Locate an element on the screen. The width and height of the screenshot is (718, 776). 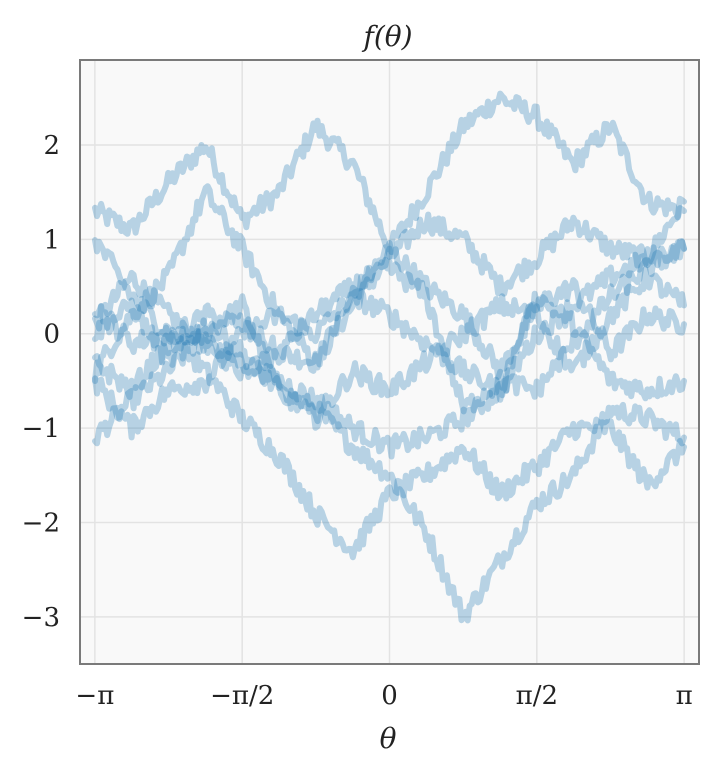
y-tick-label: −1 is located at coordinates (41, 429).